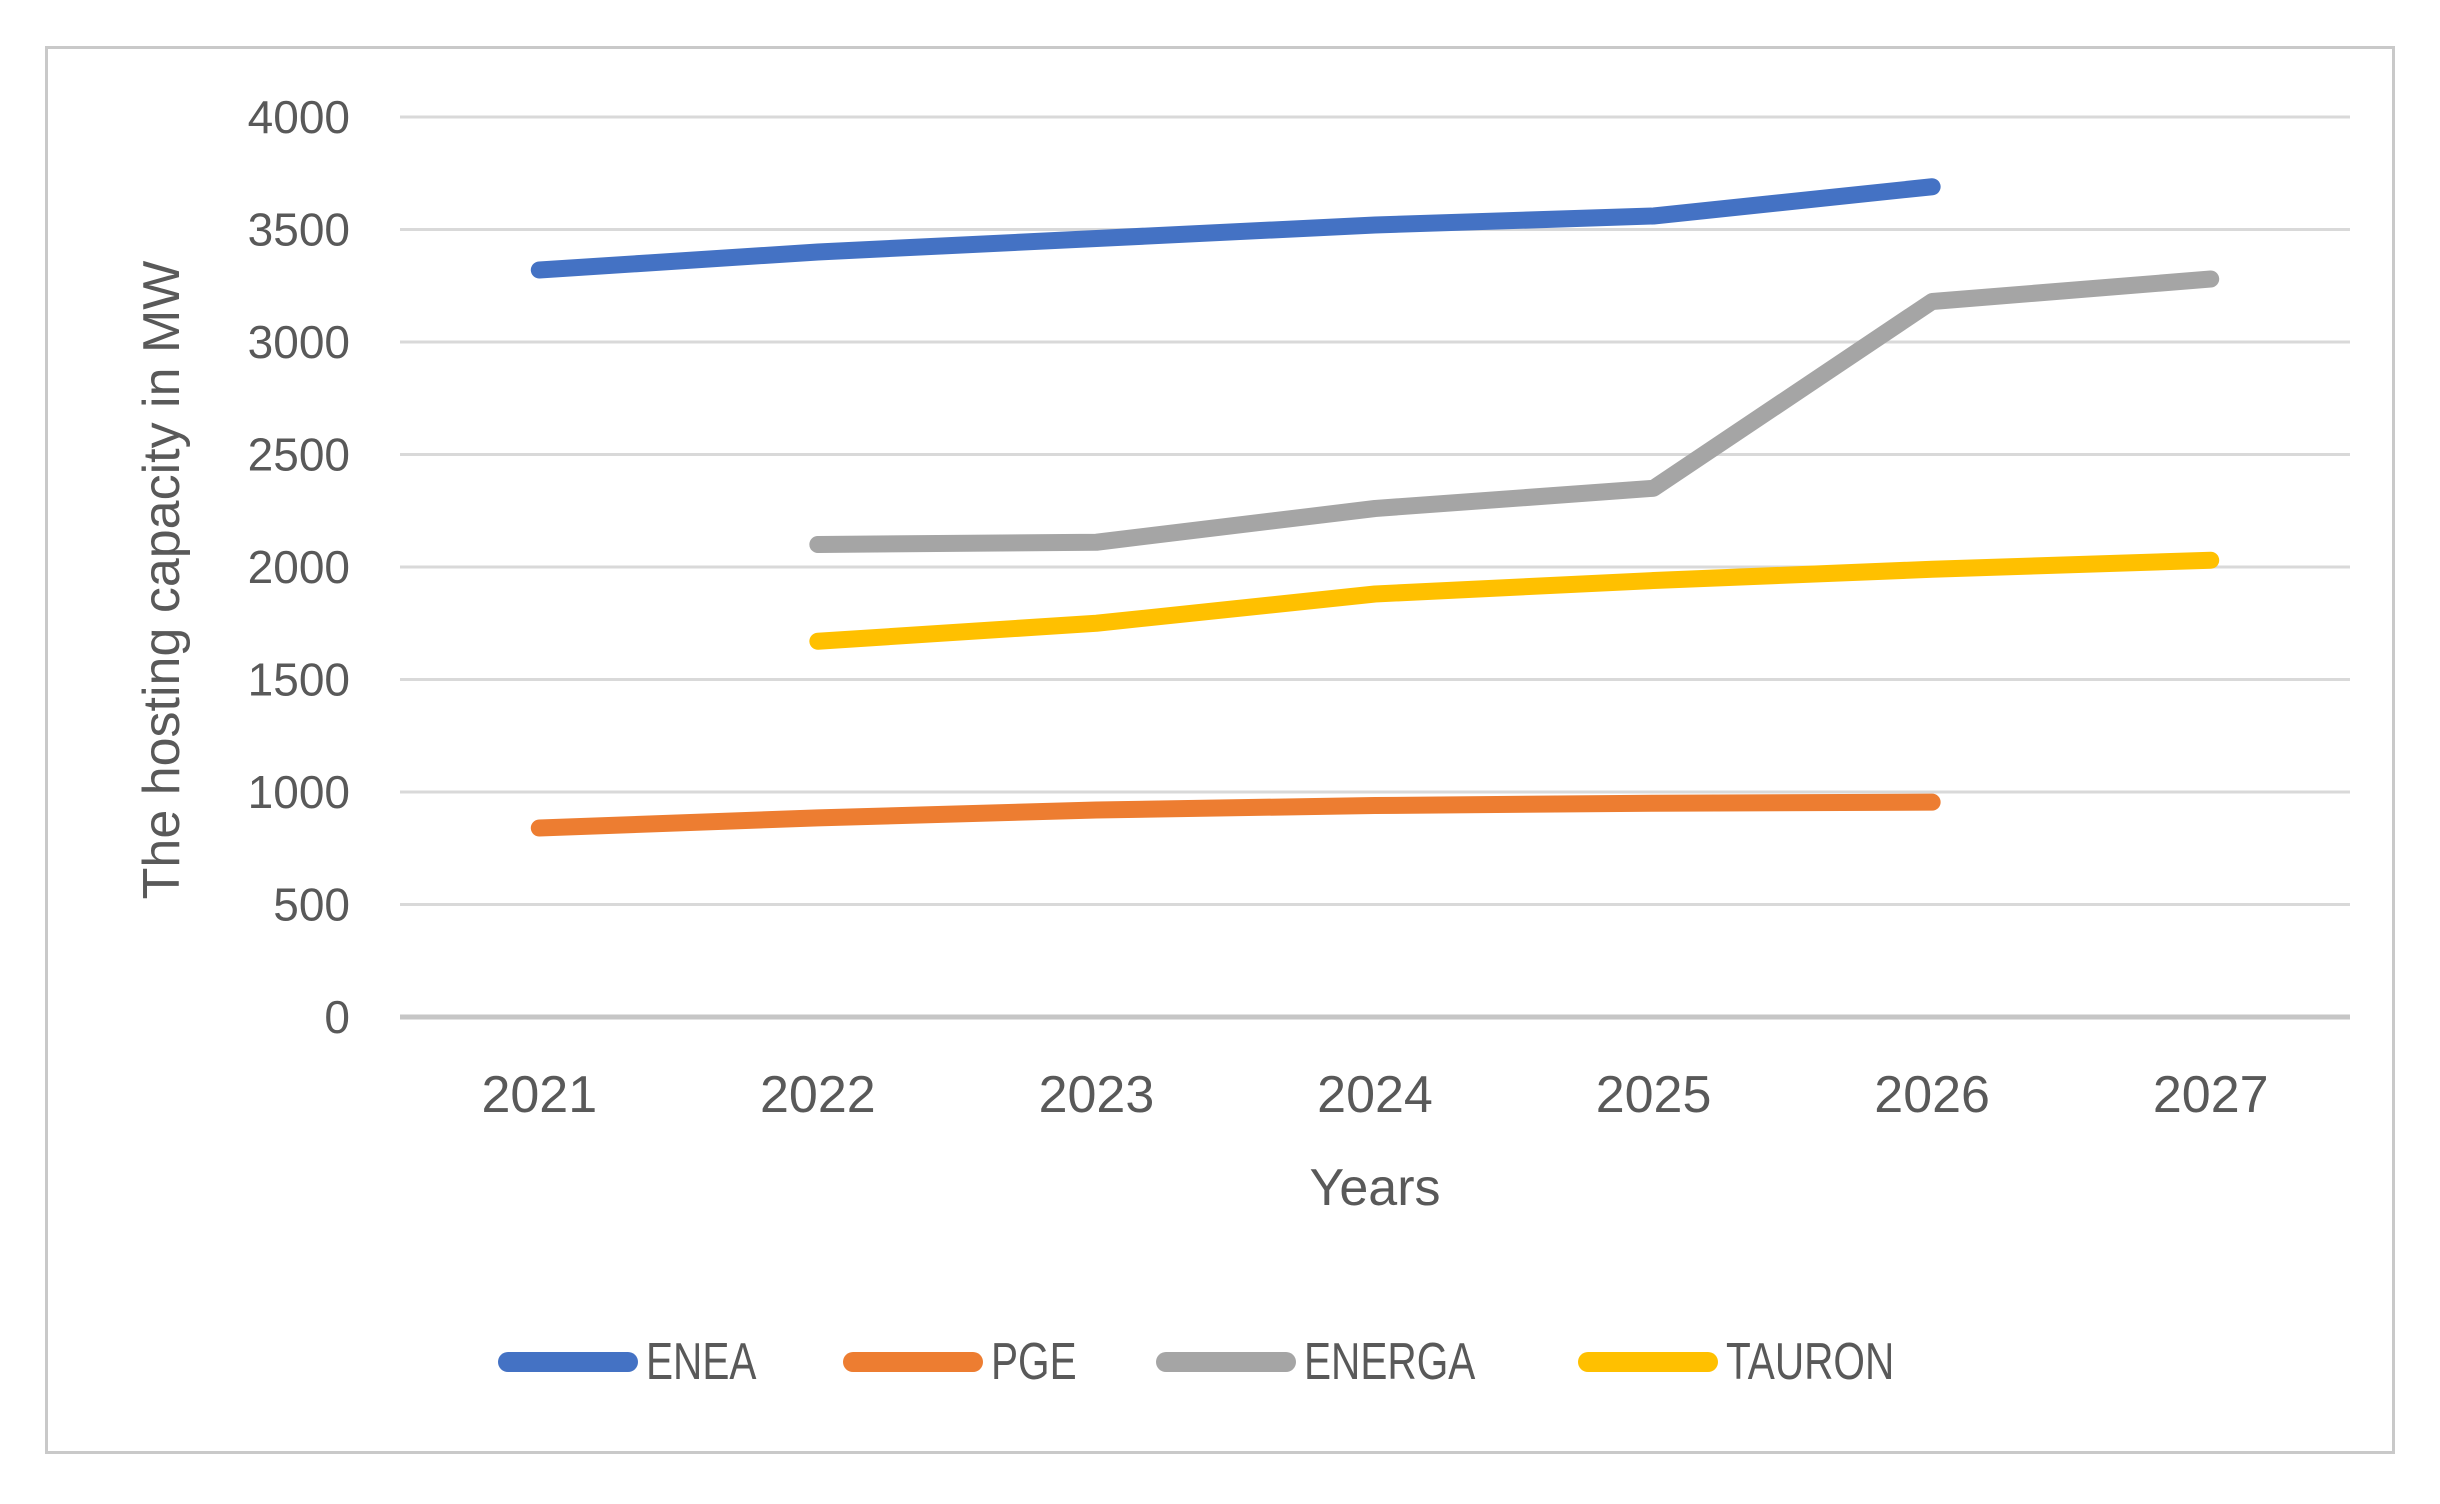 This screenshot has height=1504, width=2440. I want to click on legend-label: ENEA, so click(701, 1362).